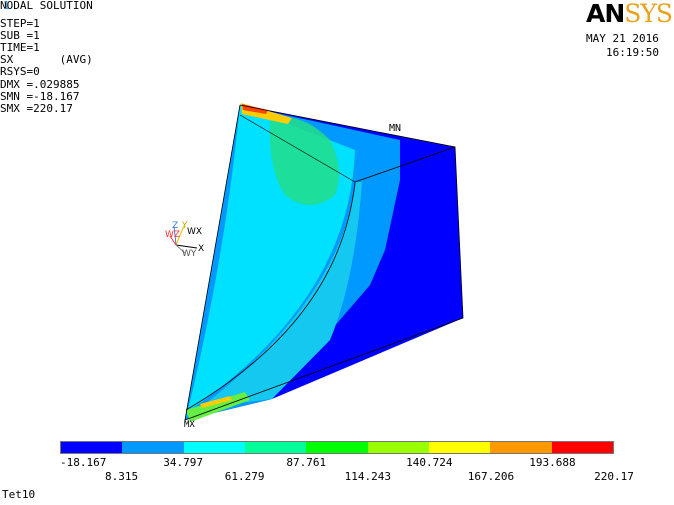  Describe the element at coordinates (306, 462) in the screenshot. I see `legend-label-4: 87.761` at that location.